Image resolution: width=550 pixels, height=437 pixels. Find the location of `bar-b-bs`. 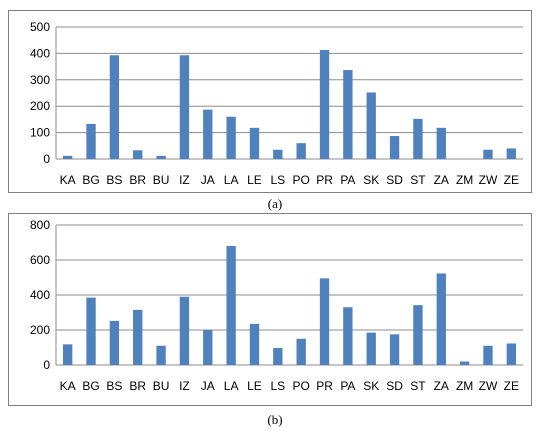

bar-b-bs is located at coordinates (114, 342).